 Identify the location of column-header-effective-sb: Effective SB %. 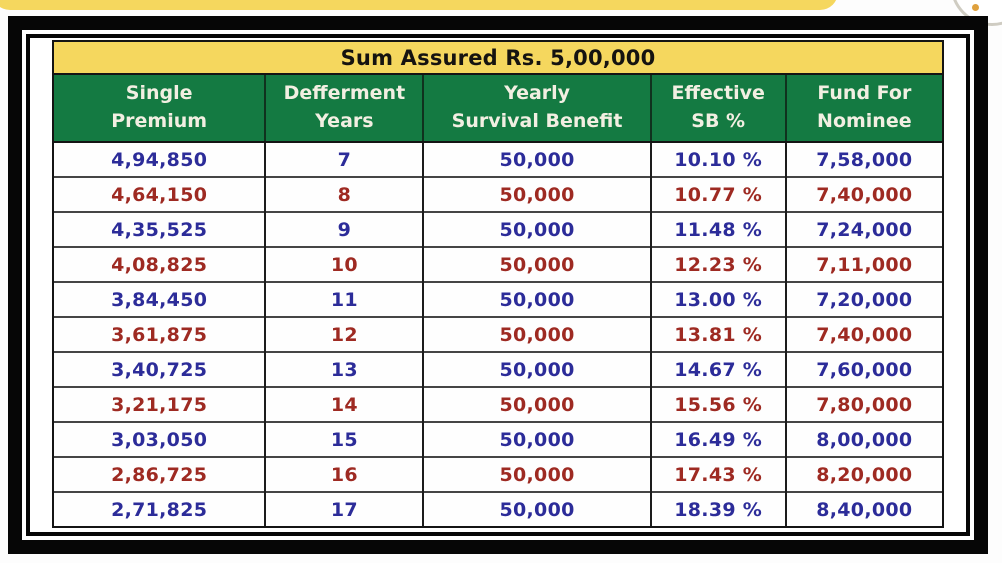
(718, 108).